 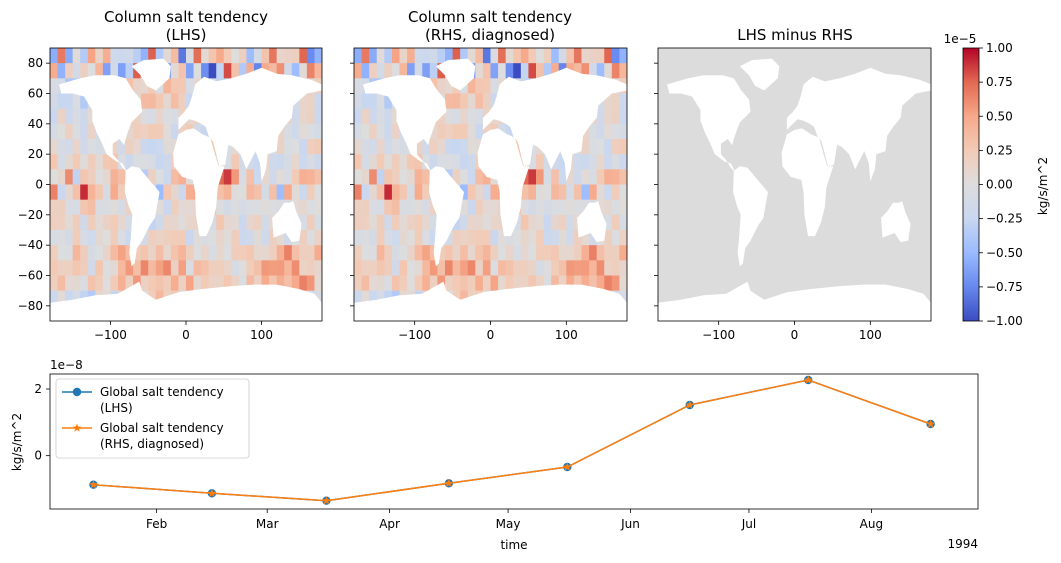 What do you see at coordinates (508, 524) in the screenshot?
I see `ts-xtick-label: May` at bounding box center [508, 524].